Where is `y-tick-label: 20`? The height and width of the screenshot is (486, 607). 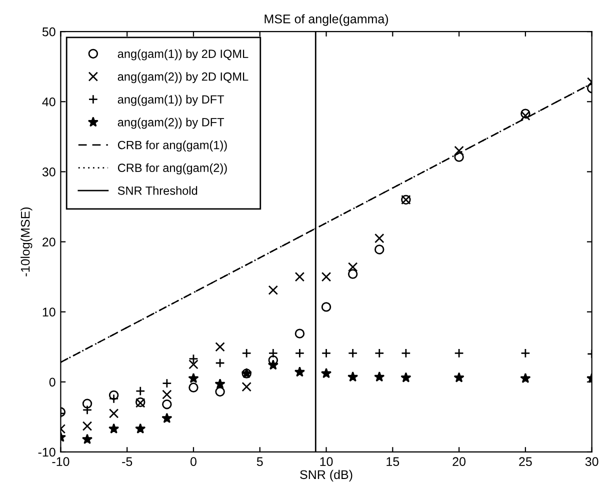 y-tick-label: 20 is located at coordinates (49, 242).